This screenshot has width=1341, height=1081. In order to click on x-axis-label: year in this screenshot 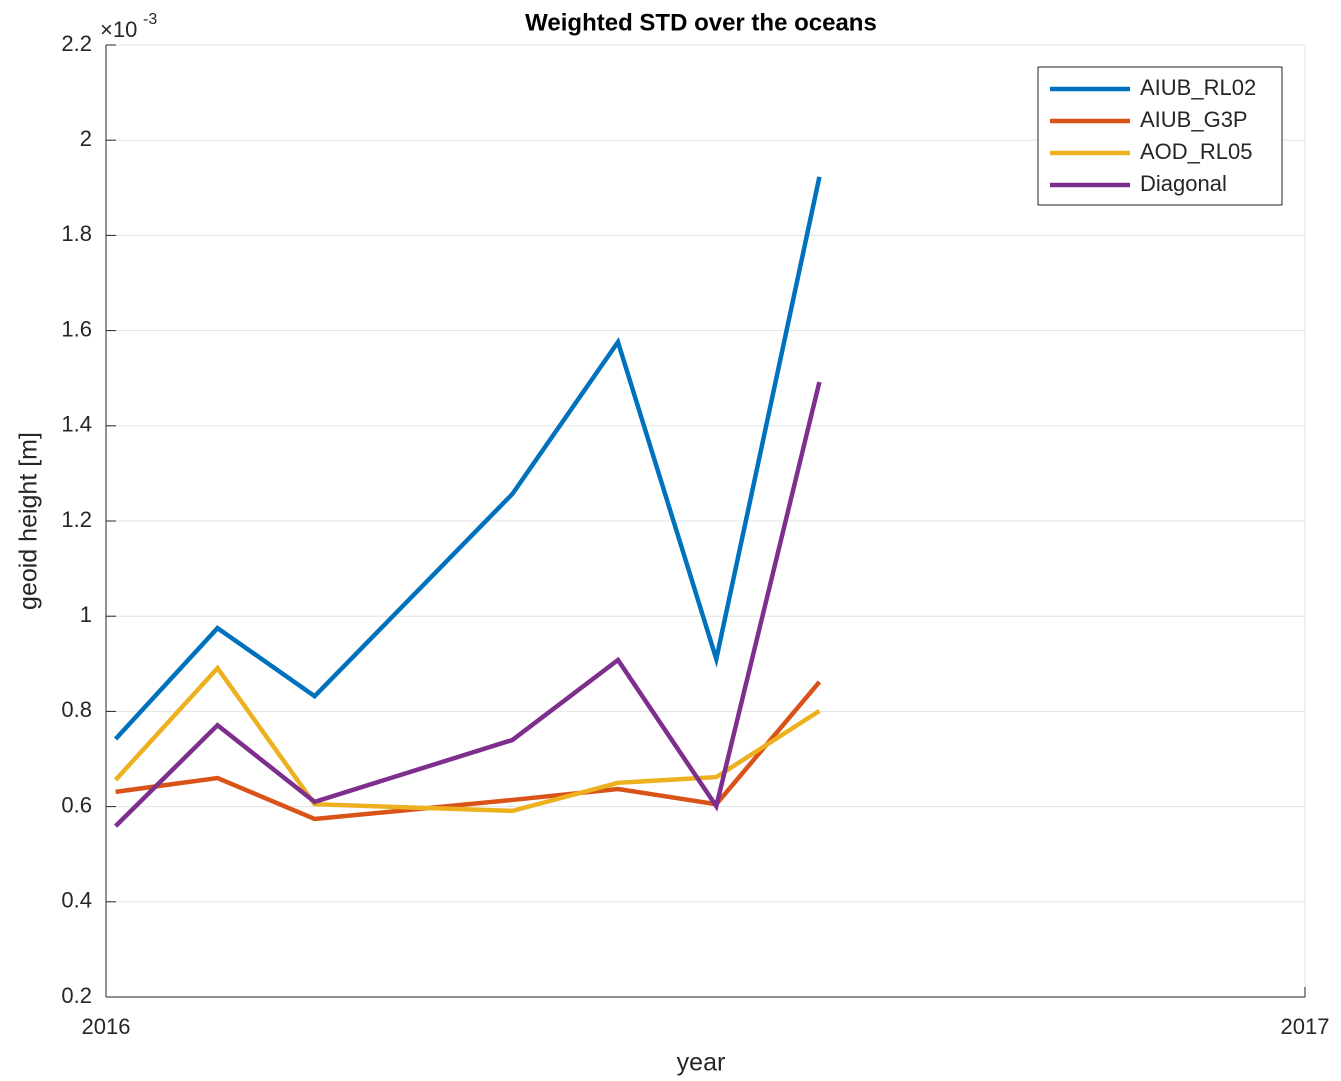, I will do `click(701, 1063)`.